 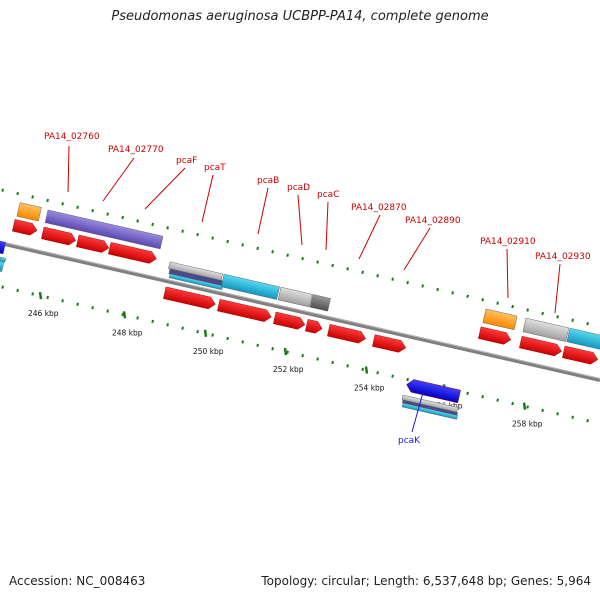 I want to click on gene-bar-gray, so click(x=546, y=329).